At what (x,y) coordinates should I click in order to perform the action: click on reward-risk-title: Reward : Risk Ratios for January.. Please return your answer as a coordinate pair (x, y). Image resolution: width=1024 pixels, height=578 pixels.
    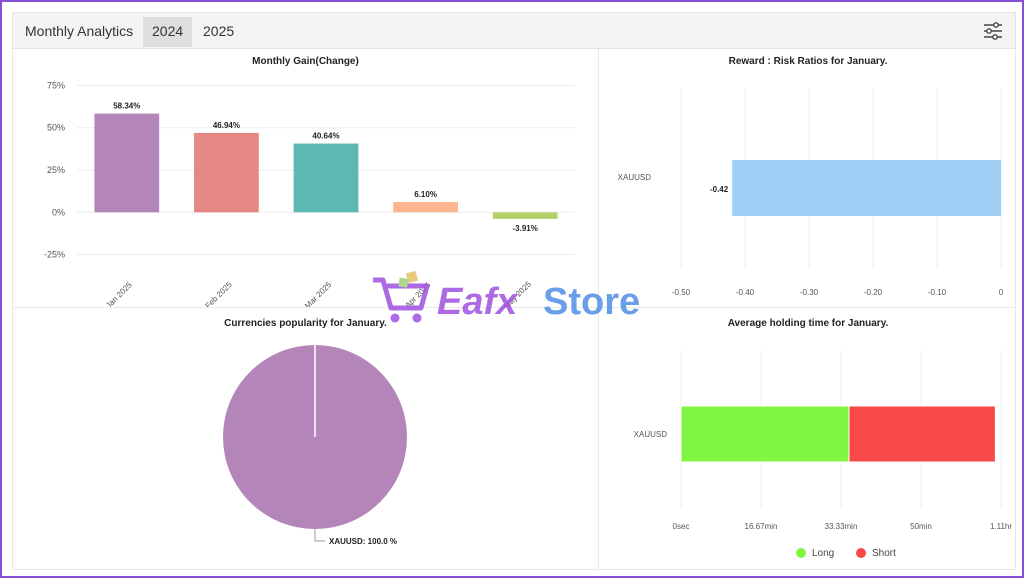
    Looking at the image, I should click on (808, 61).